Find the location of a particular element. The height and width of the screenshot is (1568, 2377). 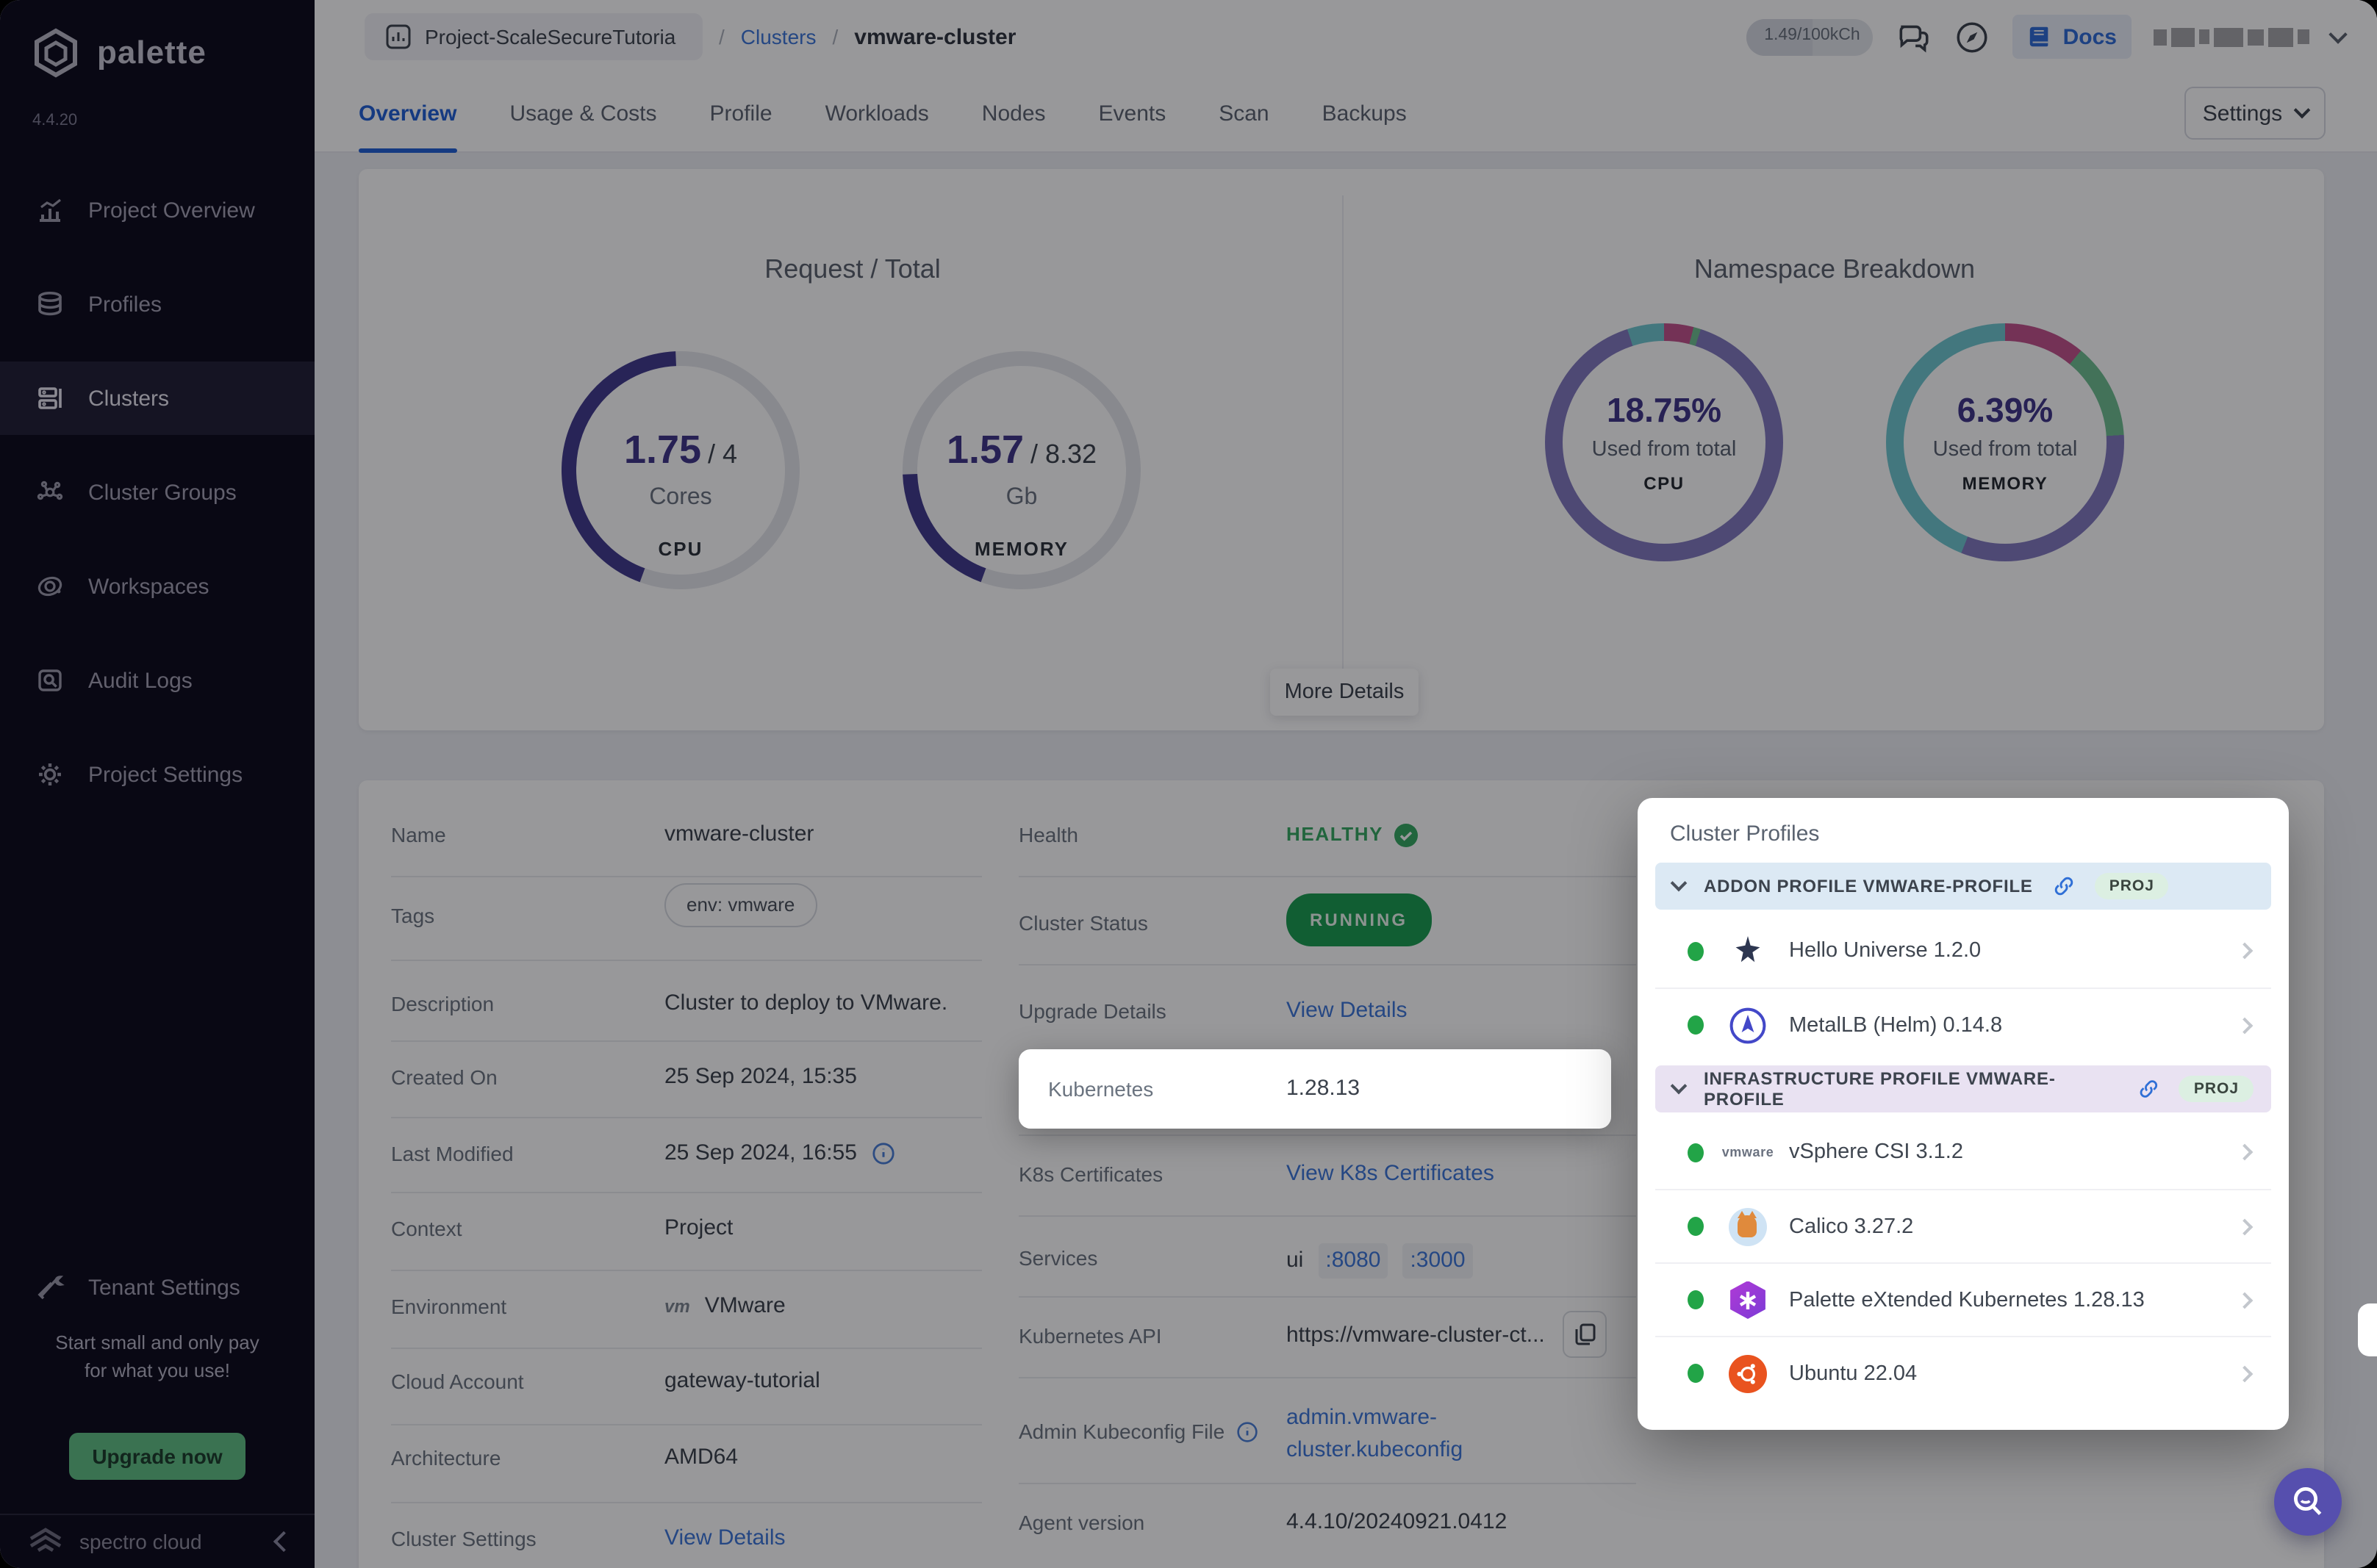

upgrade-now-button: Upgrade now is located at coordinates (157, 1457).